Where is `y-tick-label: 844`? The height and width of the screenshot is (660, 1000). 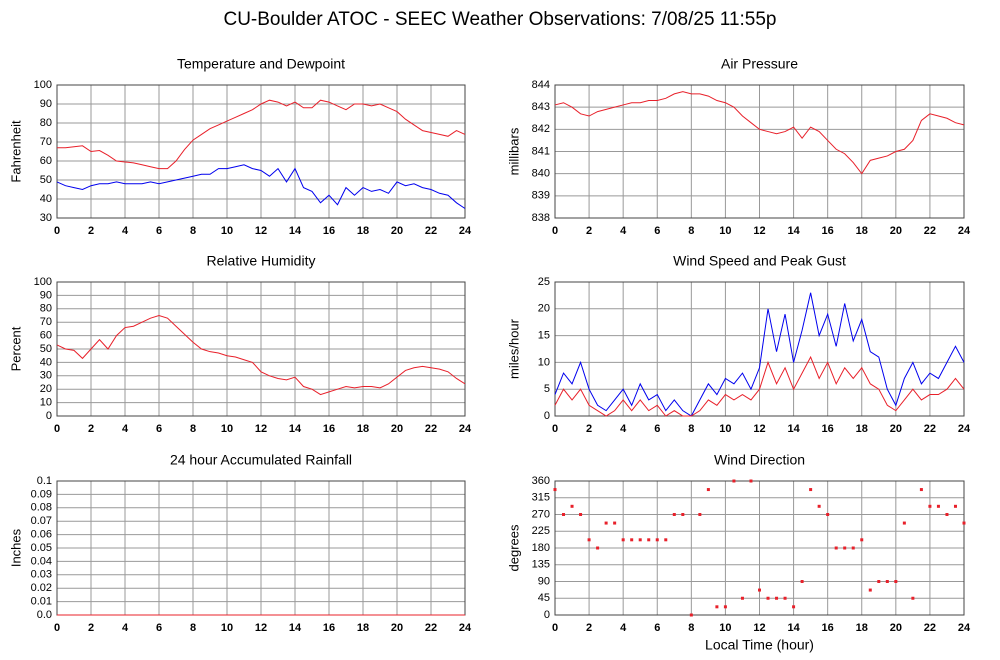
y-tick-label: 844 is located at coordinates (541, 85).